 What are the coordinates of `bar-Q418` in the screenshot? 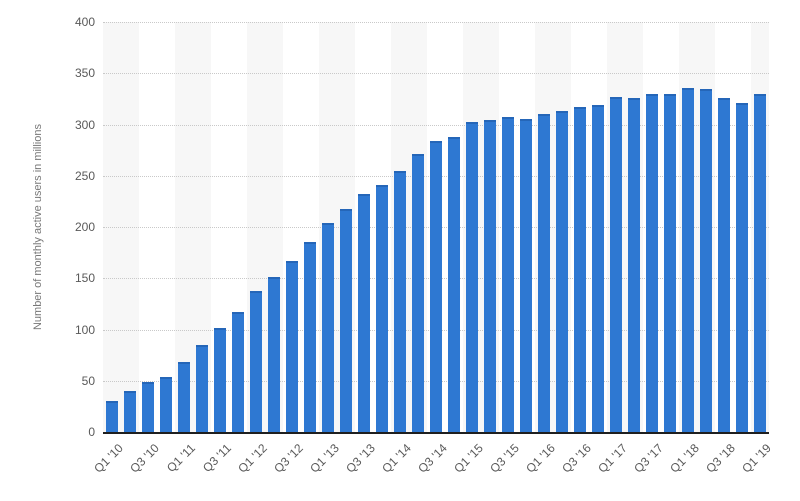 It's located at (742, 267).